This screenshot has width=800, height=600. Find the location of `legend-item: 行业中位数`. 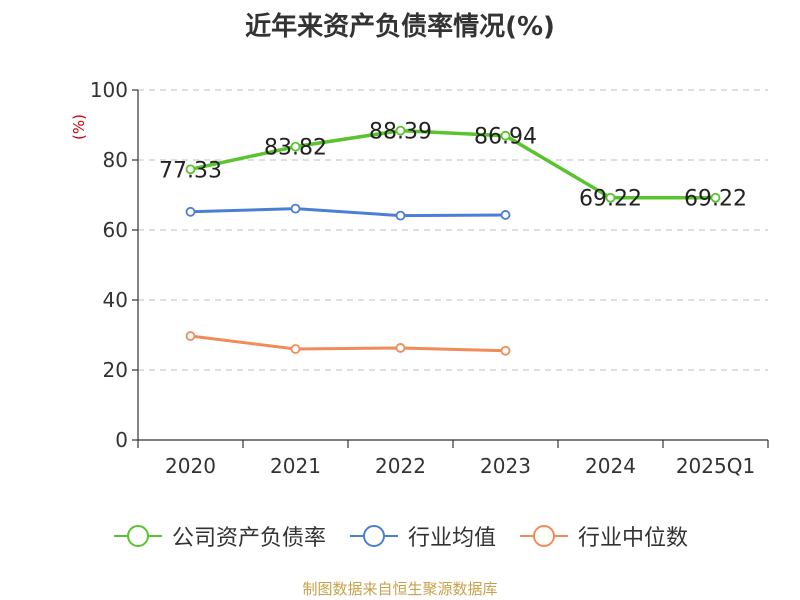

legend-item: 行业中位数 is located at coordinates (603, 536).